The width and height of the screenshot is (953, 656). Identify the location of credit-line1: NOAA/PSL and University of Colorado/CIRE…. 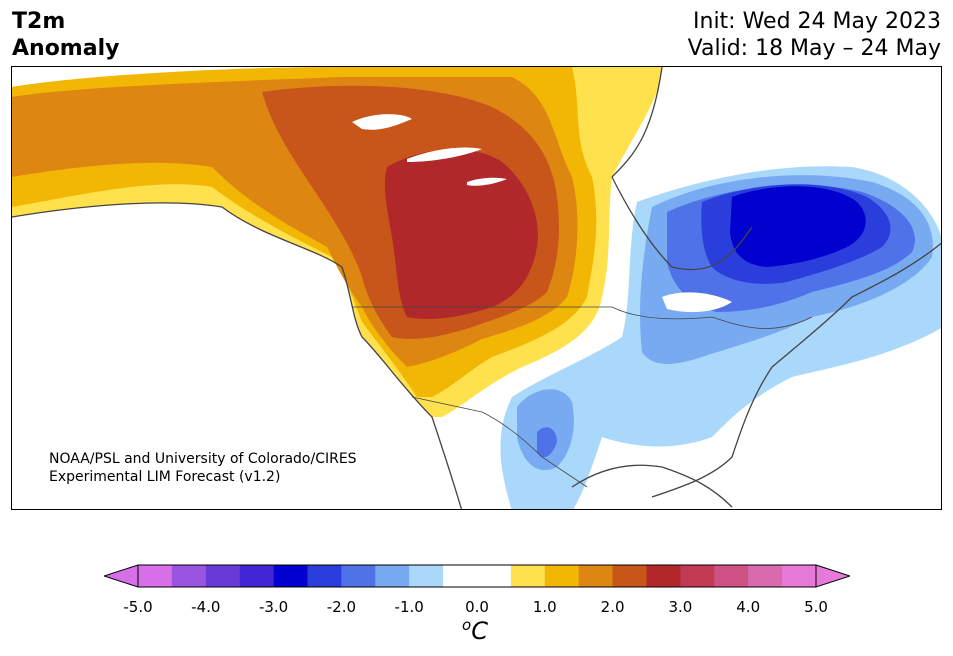
(203, 459).